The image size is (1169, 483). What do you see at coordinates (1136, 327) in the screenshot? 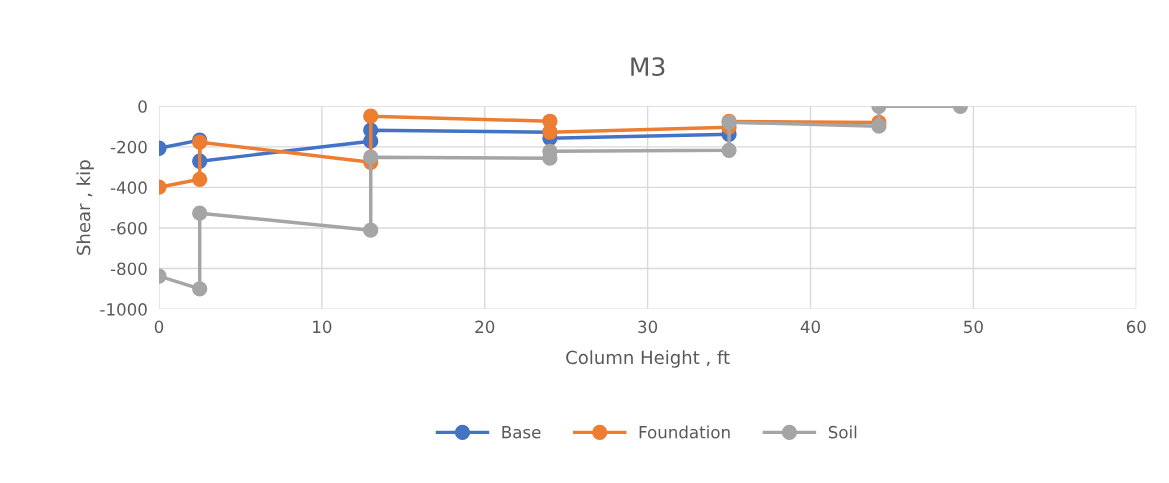
I see `x-tick-label: 60` at bounding box center [1136, 327].